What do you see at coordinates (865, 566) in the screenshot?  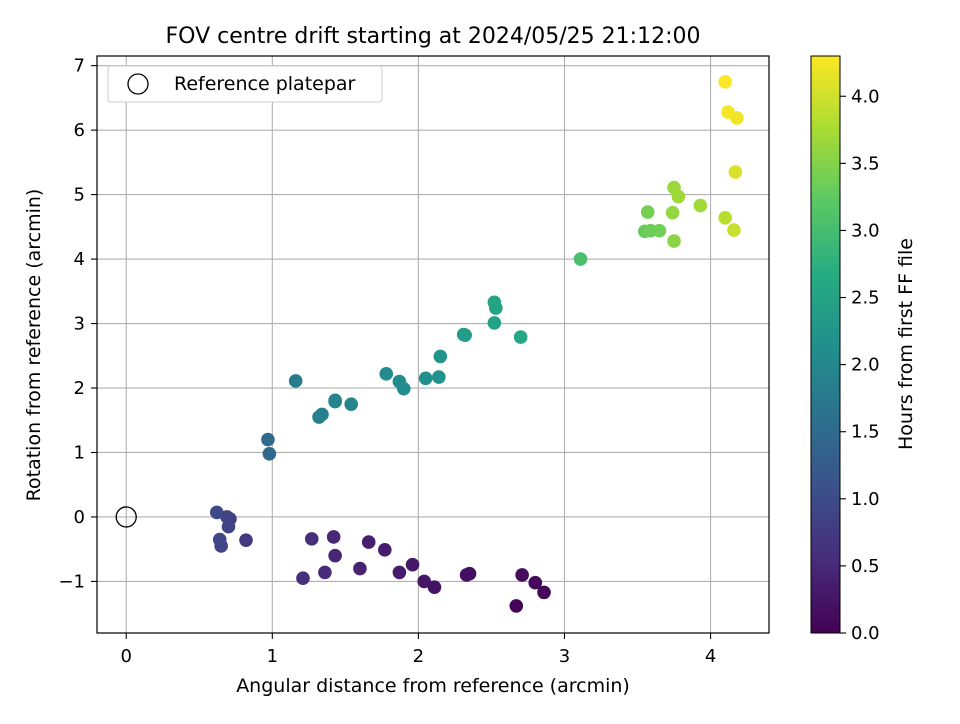 I see `colorbar-tick-label: 0.5` at bounding box center [865, 566].